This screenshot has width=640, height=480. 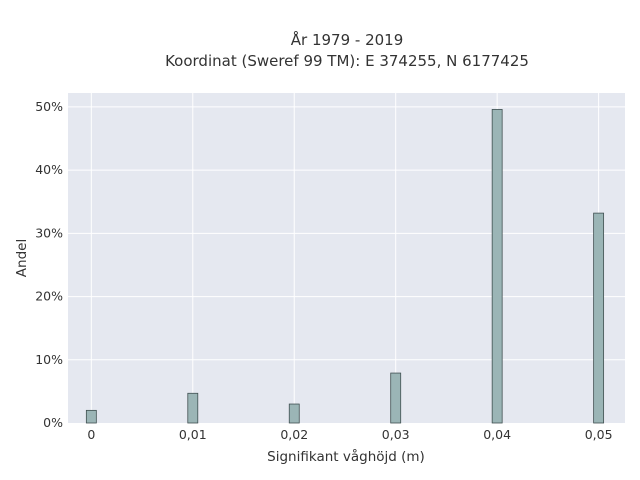 I want to click on y-tick-label: 20%, so click(x=49, y=296).